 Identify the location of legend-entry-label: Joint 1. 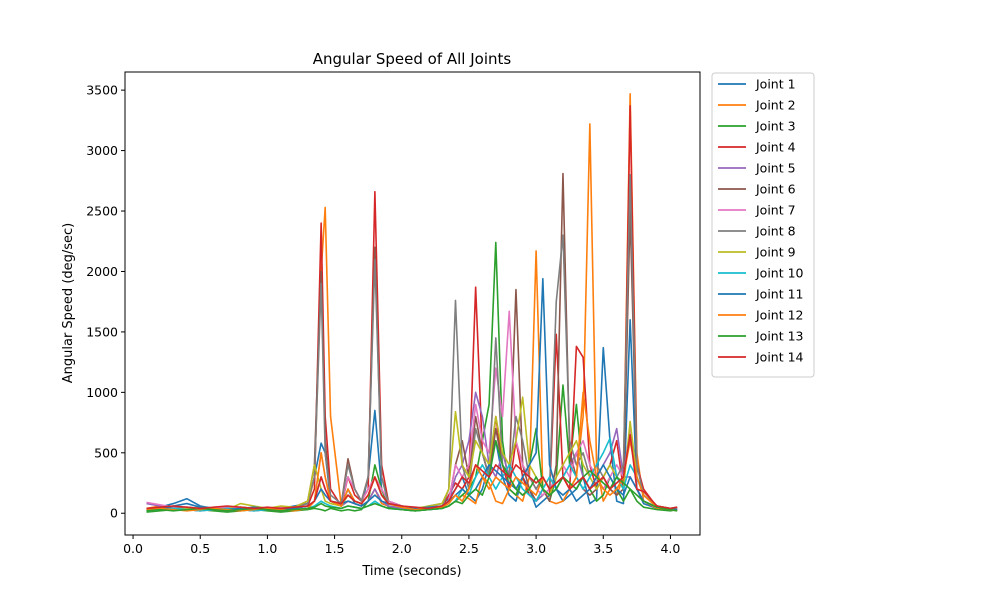
(775, 84).